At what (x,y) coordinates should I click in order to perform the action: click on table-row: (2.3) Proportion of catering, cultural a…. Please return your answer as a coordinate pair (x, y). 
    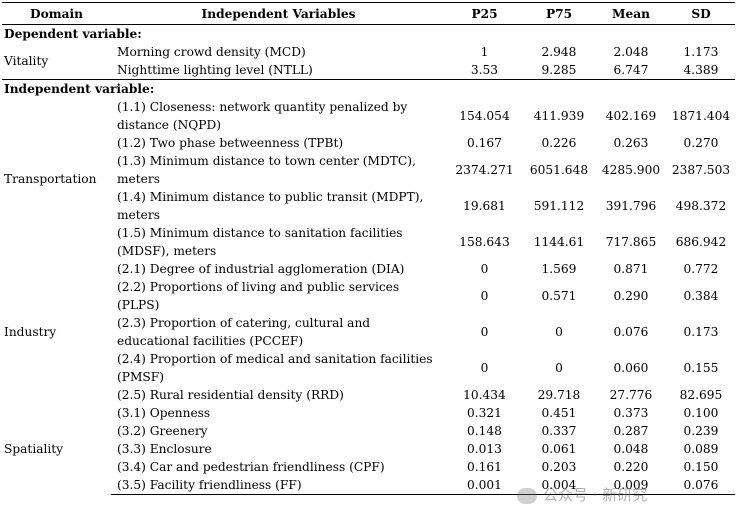
    Looking at the image, I should click on (368, 332).